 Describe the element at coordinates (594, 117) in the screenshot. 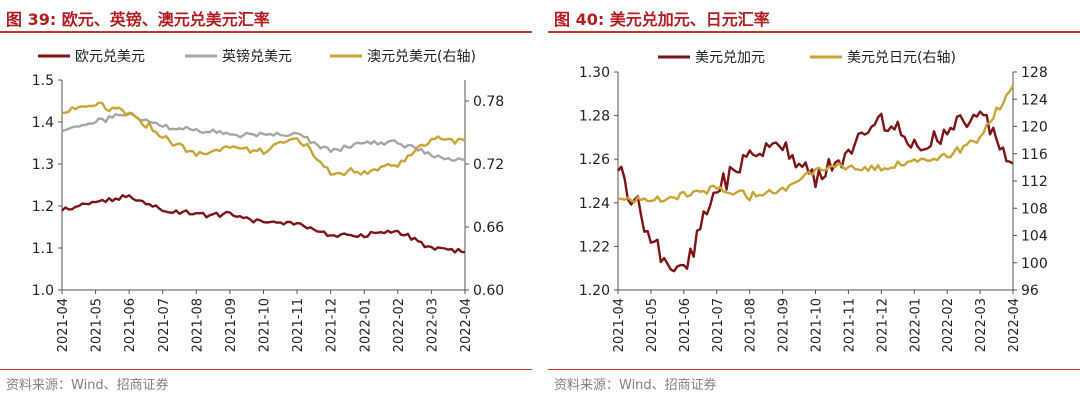

I see `y-tick-label-left: 1.28` at that location.